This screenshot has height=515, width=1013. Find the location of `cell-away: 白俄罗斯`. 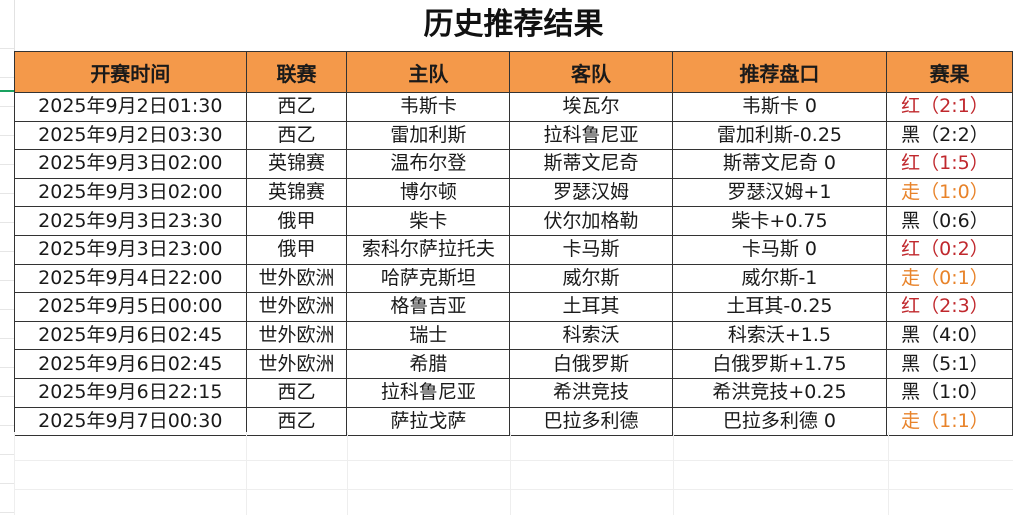

cell-away: 白俄罗斯 is located at coordinates (591, 364).